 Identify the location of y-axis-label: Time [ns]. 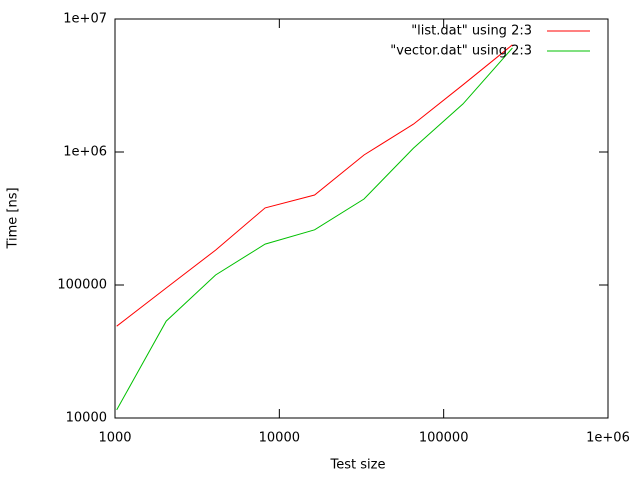
(13, 218).